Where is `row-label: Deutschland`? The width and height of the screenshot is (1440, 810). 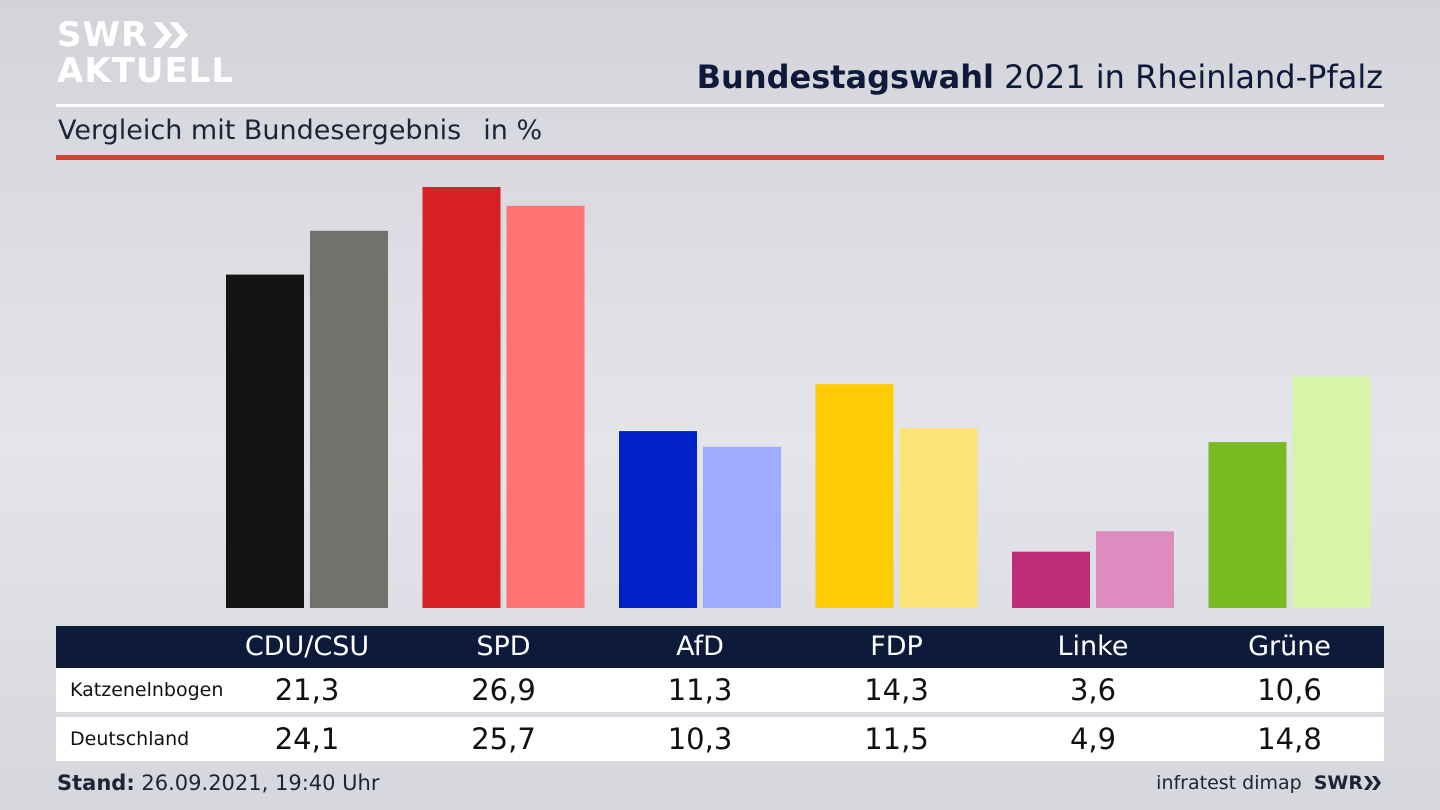
row-label: Deutschland is located at coordinates (130, 739).